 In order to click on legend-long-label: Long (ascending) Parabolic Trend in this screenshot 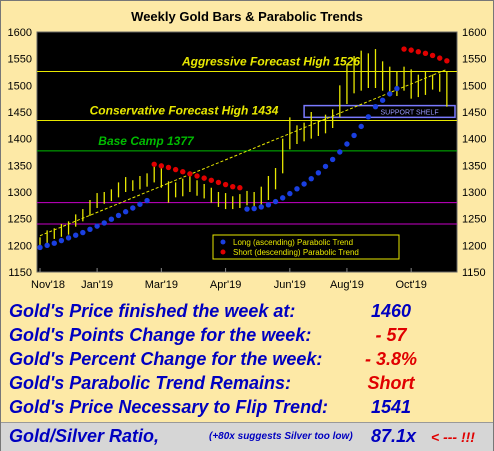, I will do `click(293, 242)`.